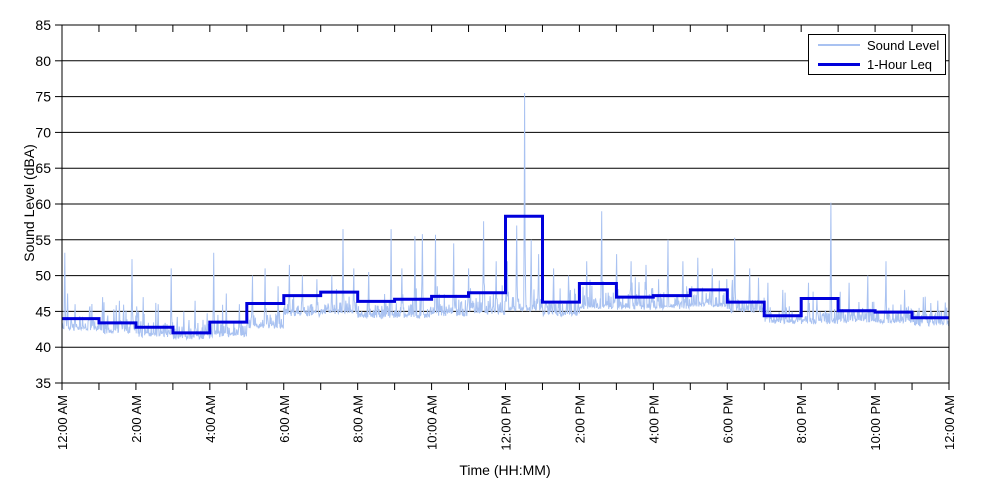 The image size is (1000, 500). What do you see at coordinates (579, 419) in the screenshot?
I see `x-tick-label: 2:00 PM` at bounding box center [579, 419].